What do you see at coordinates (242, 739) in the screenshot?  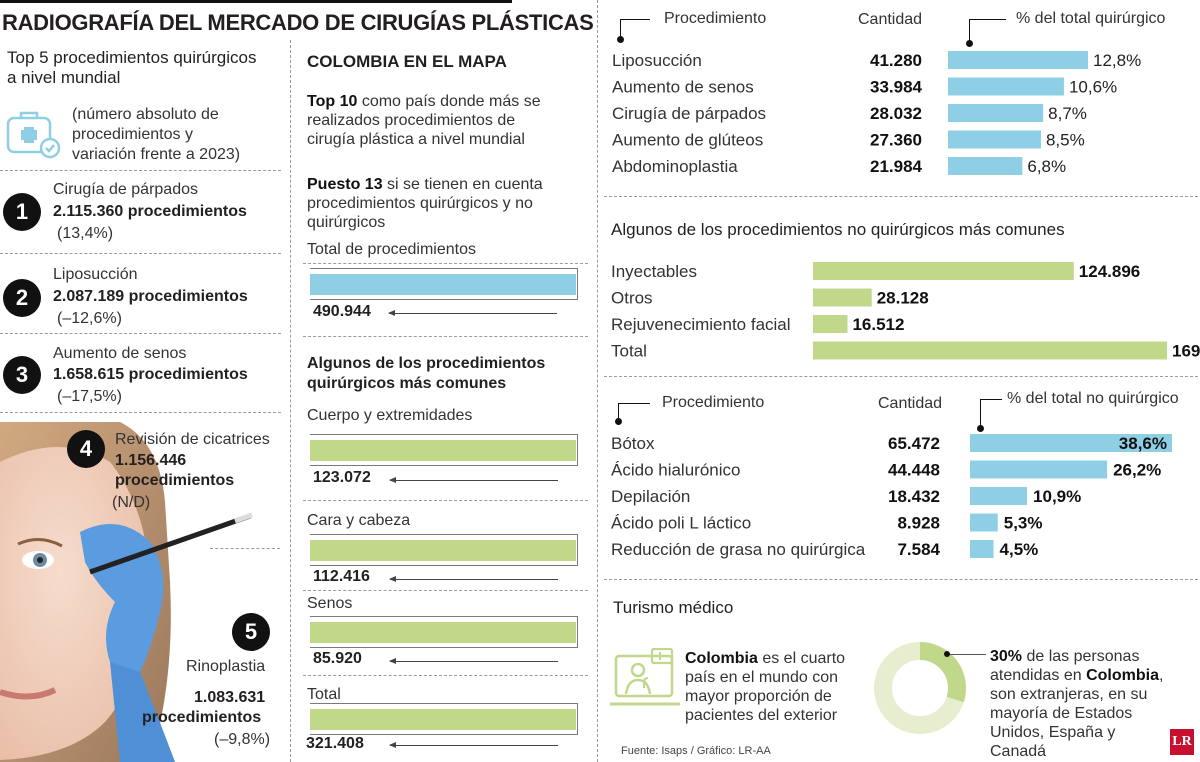 I see `top5-item-change: (–9,8%)` at bounding box center [242, 739].